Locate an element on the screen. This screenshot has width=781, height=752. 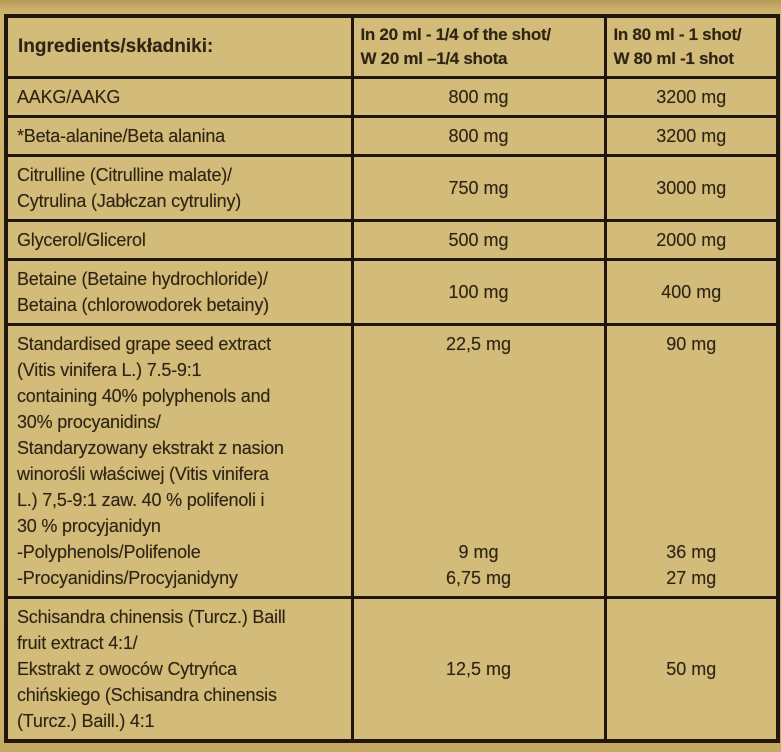
header-ingredients: Ingredients/składniki: is located at coordinates (179, 46).